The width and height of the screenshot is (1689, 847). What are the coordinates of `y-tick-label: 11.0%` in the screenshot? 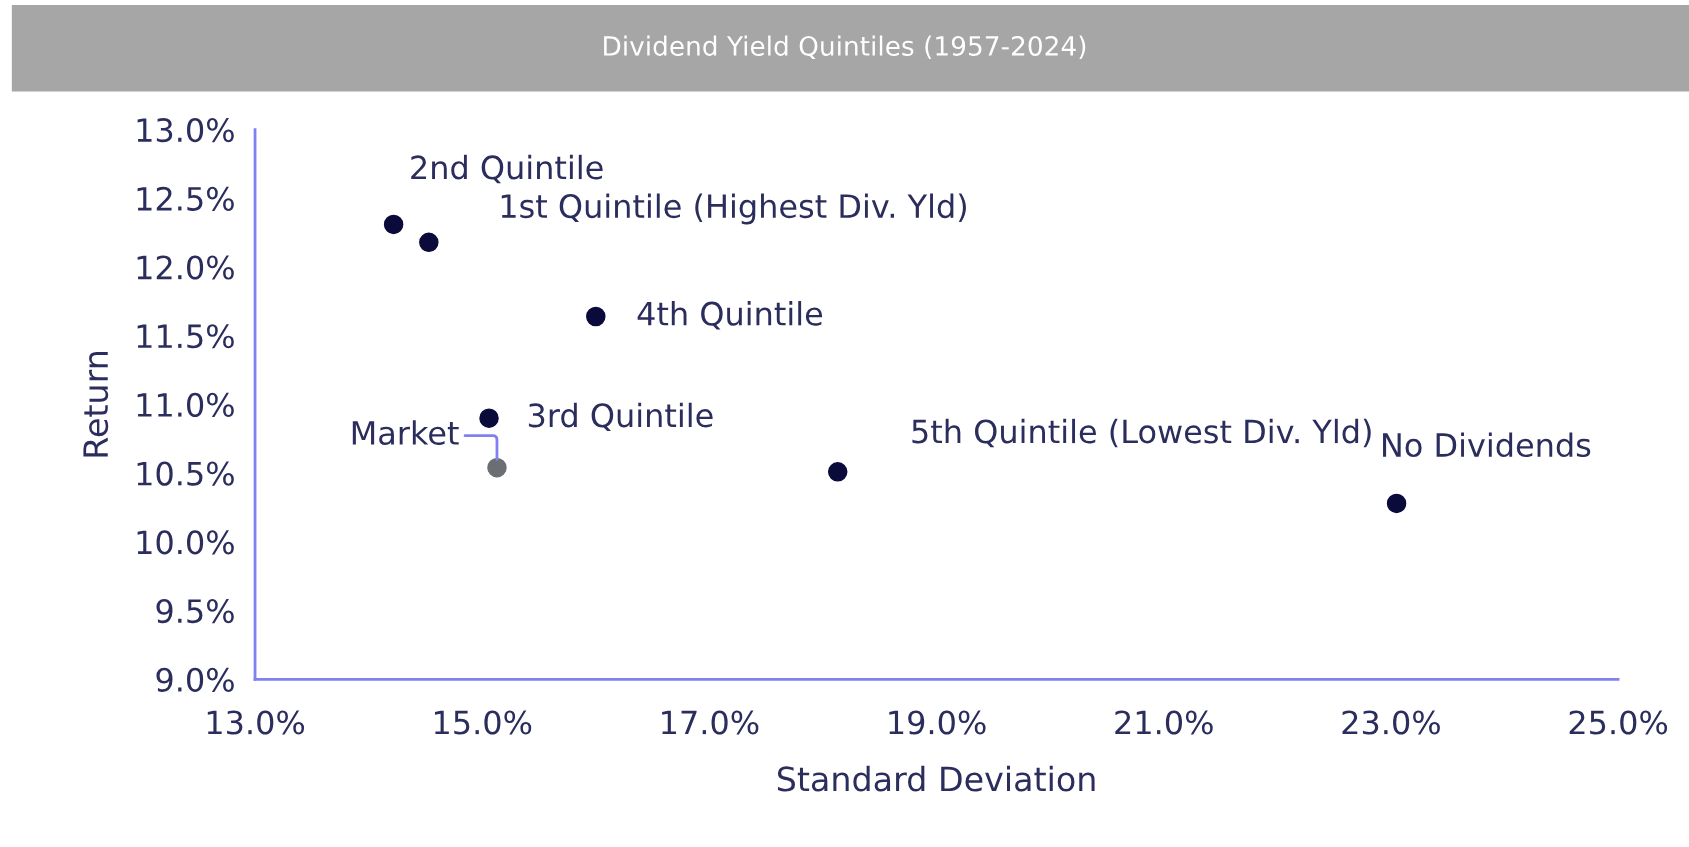 It's located at (185, 405).